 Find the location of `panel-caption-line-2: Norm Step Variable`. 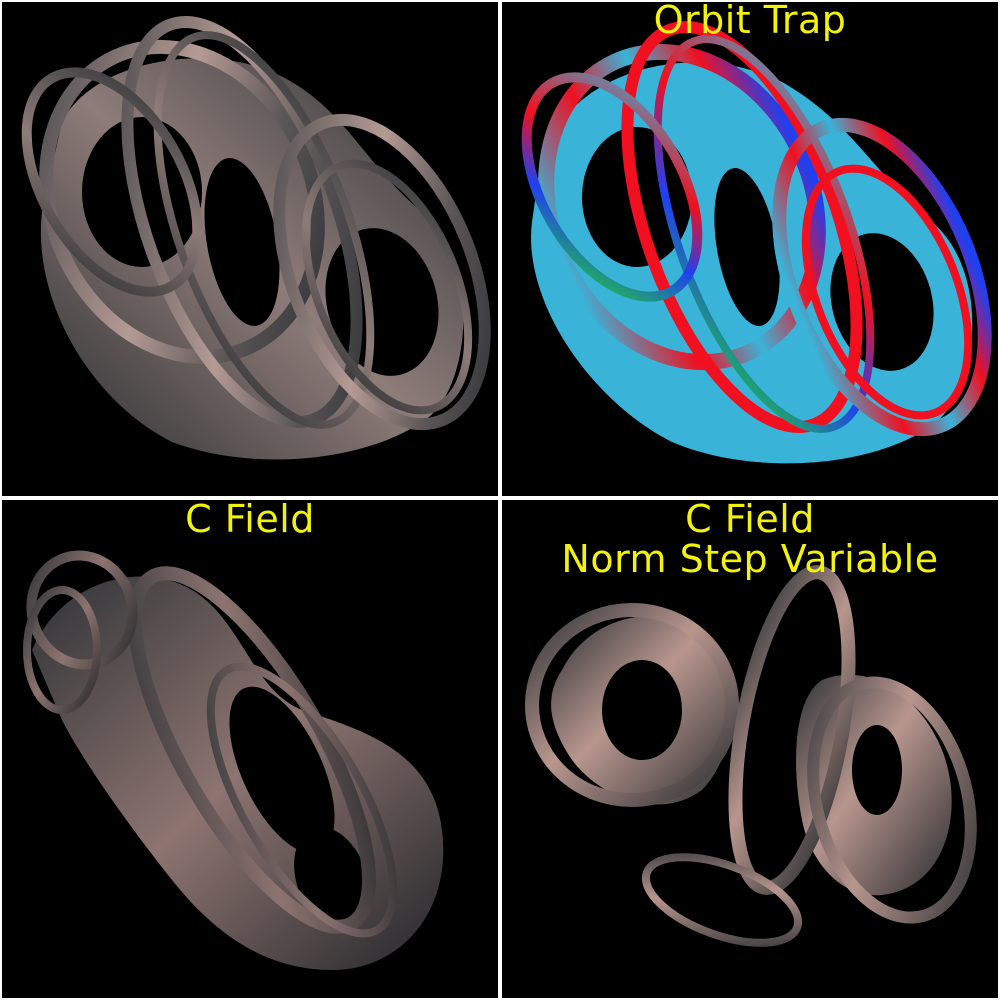

panel-caption-line-2: Norm Step Variable is located at coordinates (750, 559).